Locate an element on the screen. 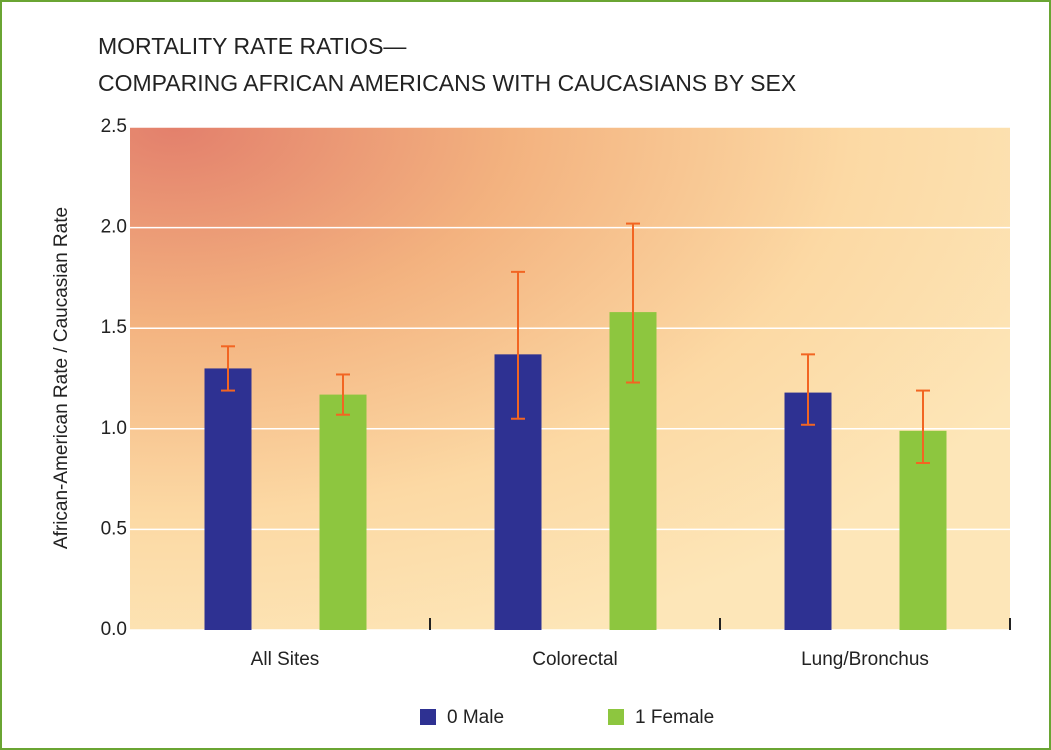 This screenshot has width=1051, height=750. y-tick-label: 0.0 is located at coordinates (114, 629).